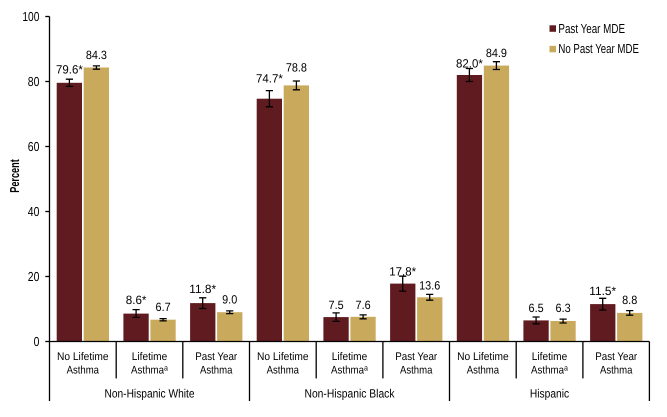 This screenshot has width=667, height=417. Describe the element at coordinates (96, 55) in the screenshot. I see `svg-text: 84.3` at that location.